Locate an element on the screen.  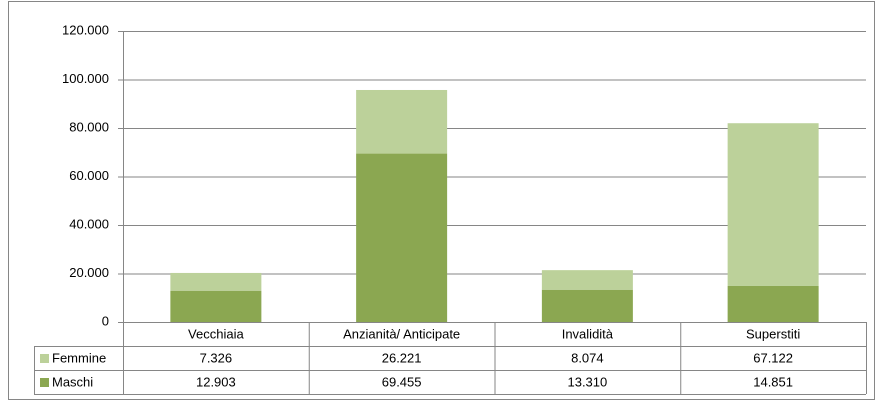
y-tick-label: 80.000 is located at coordinates (89, 126).